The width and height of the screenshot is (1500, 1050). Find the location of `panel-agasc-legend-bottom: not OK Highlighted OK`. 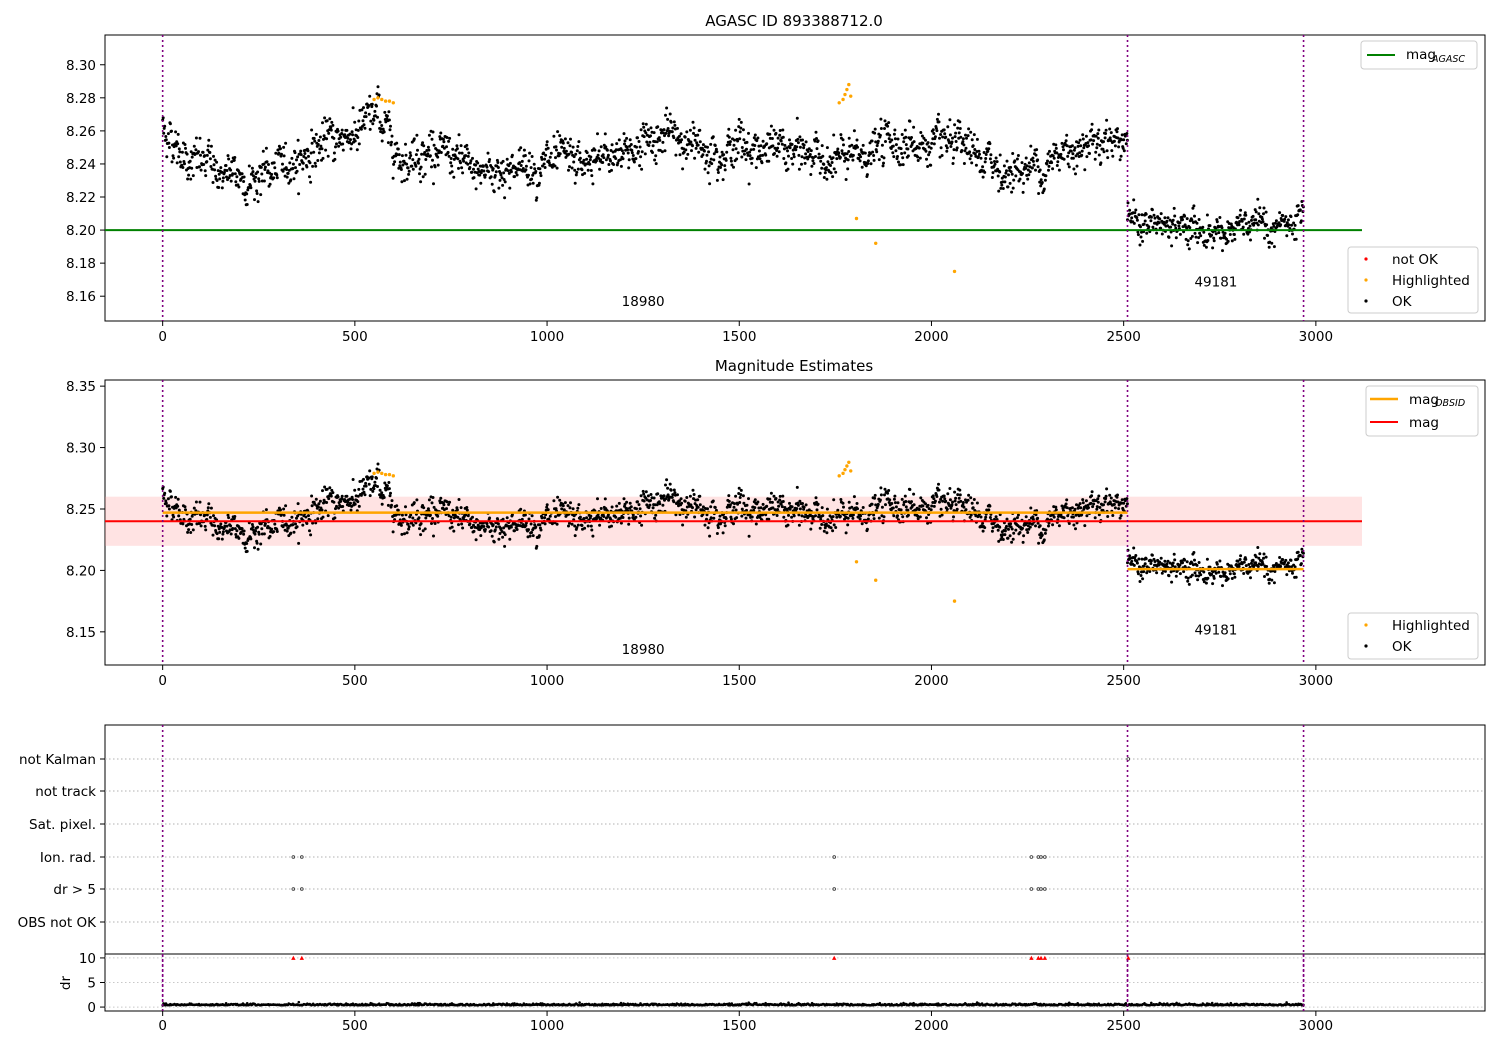

panel-agasc-legend-bottom: not OK Highlighted OK is located at coordinates (1413, 280).